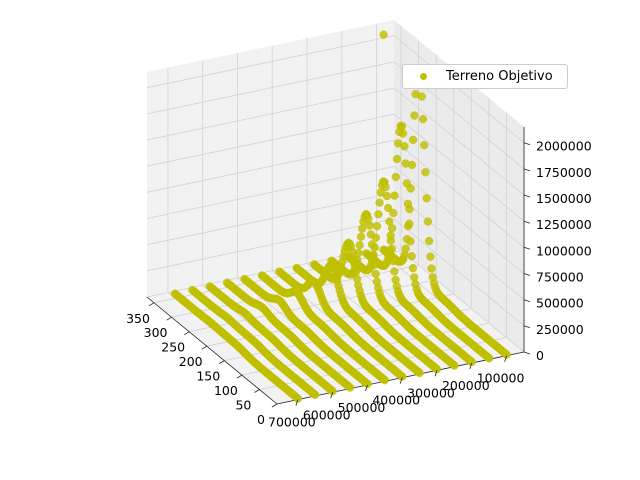 The height and width of the screenshot is (480, 640). What do you see at coordinates (540, 355) in the screenshot?
I see `z-tick-label: 0` at bounding box center [540, 355].